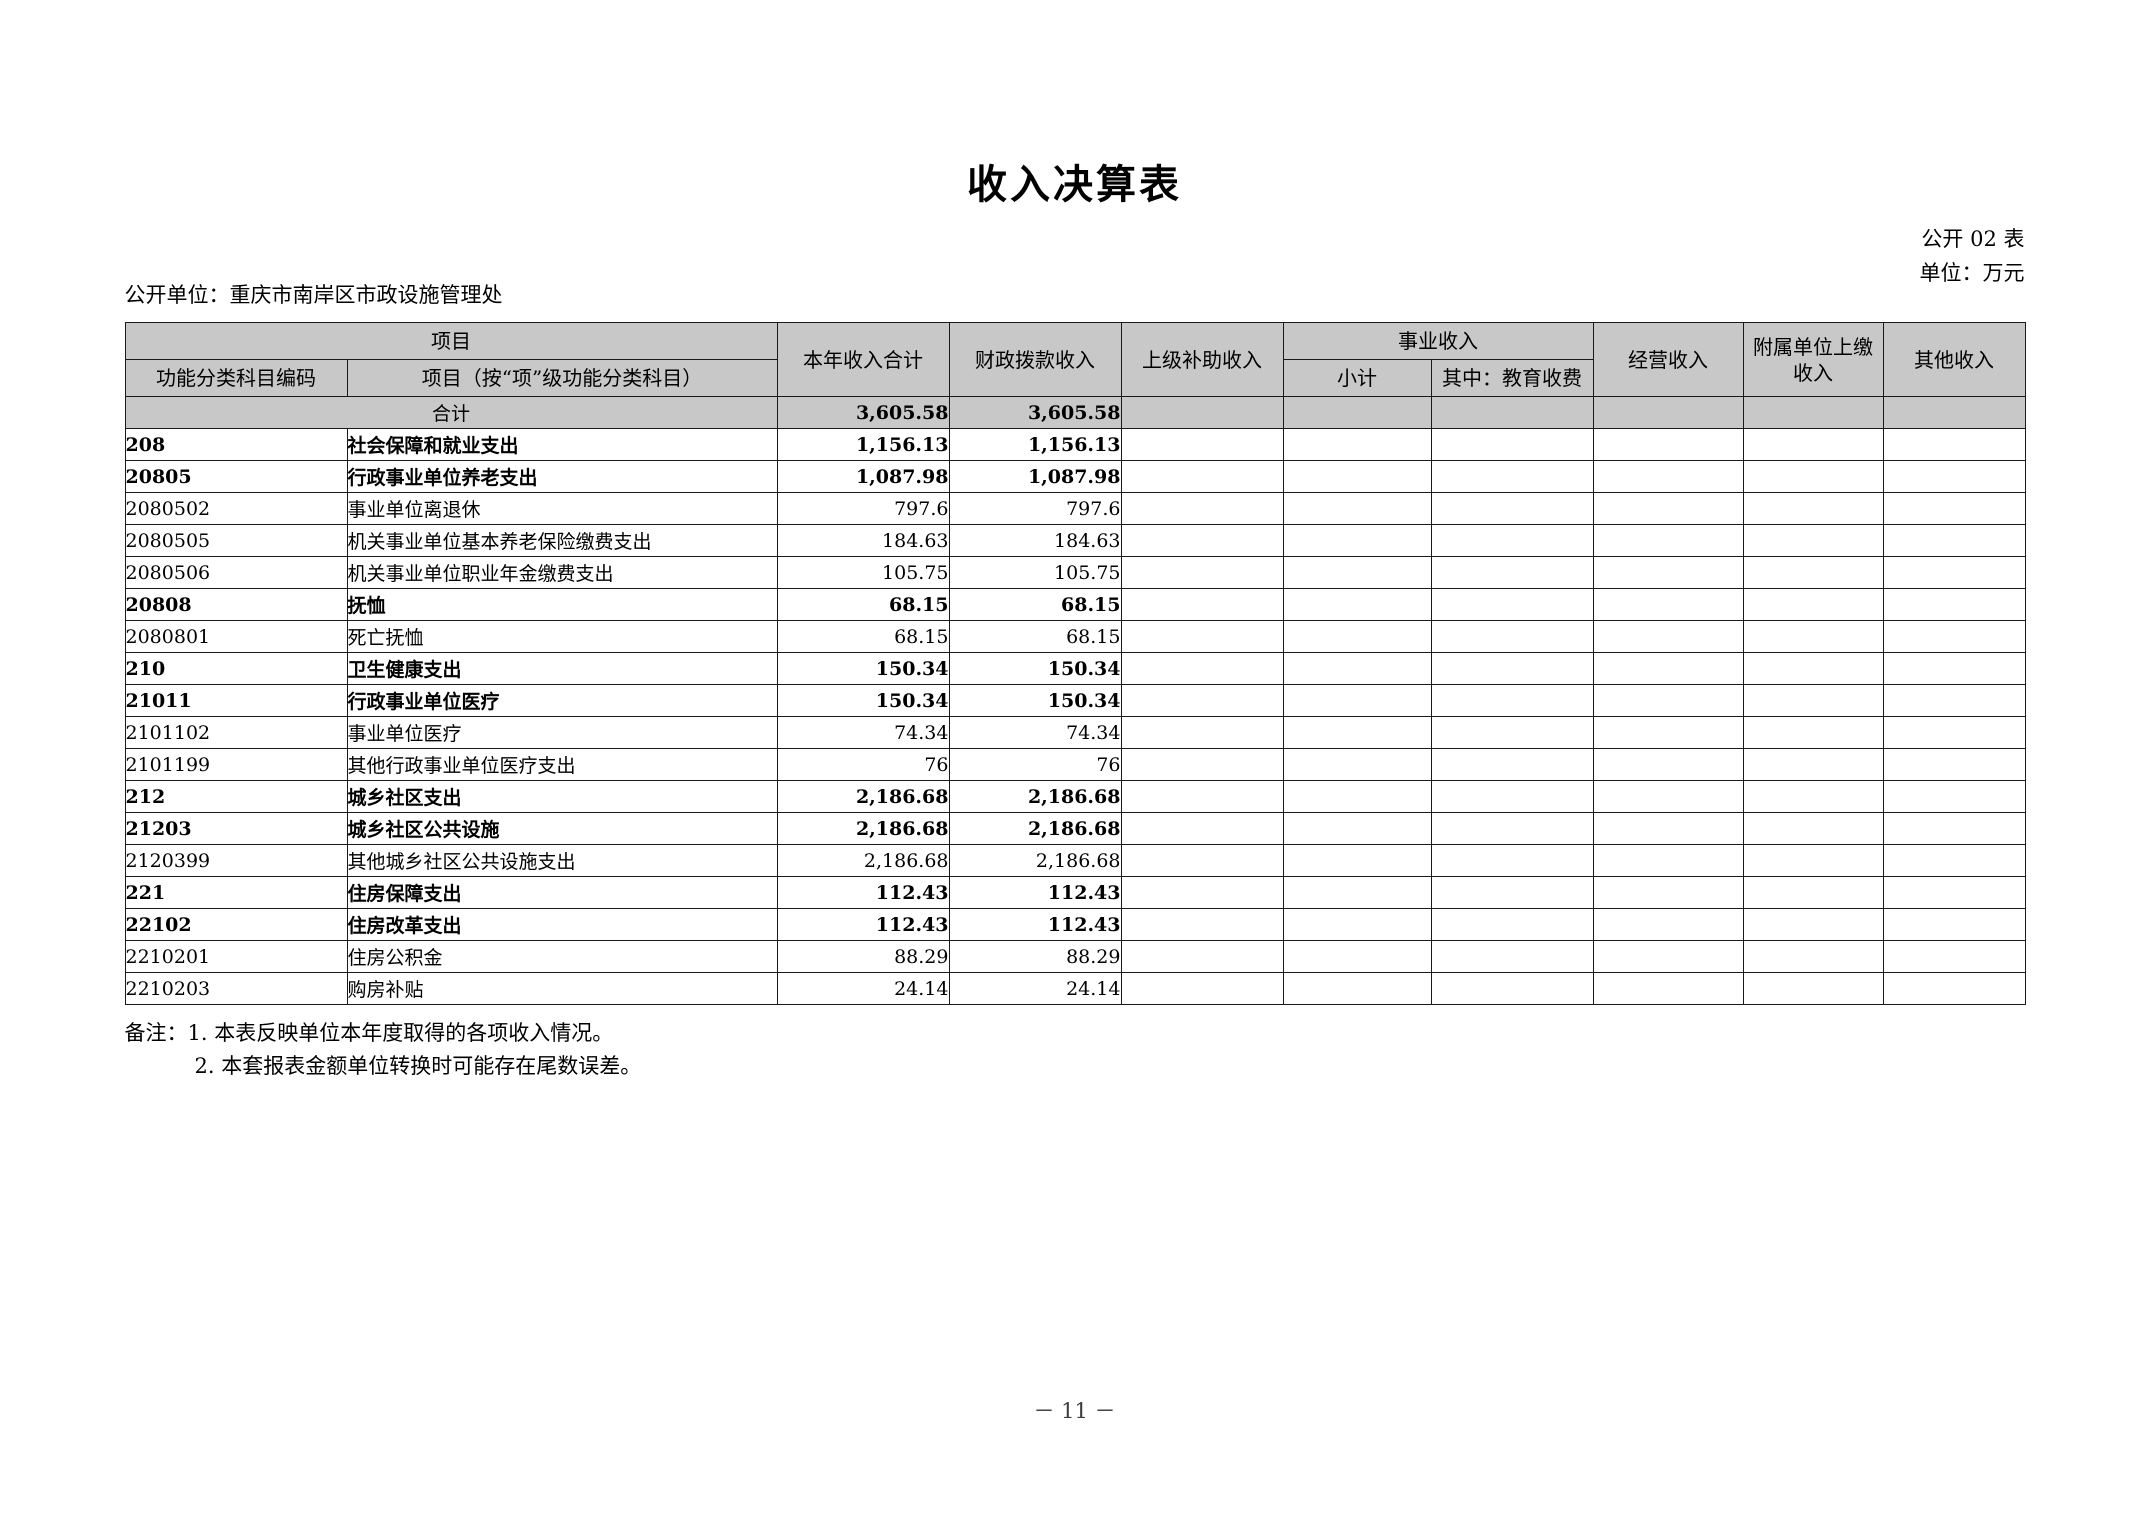 The height and width of the screenshot is (1520, 2149). What do you see at coordinates (451, 341) in the screenshot?
I see `header-group-item: 项目` at bounding box center [451, 341].